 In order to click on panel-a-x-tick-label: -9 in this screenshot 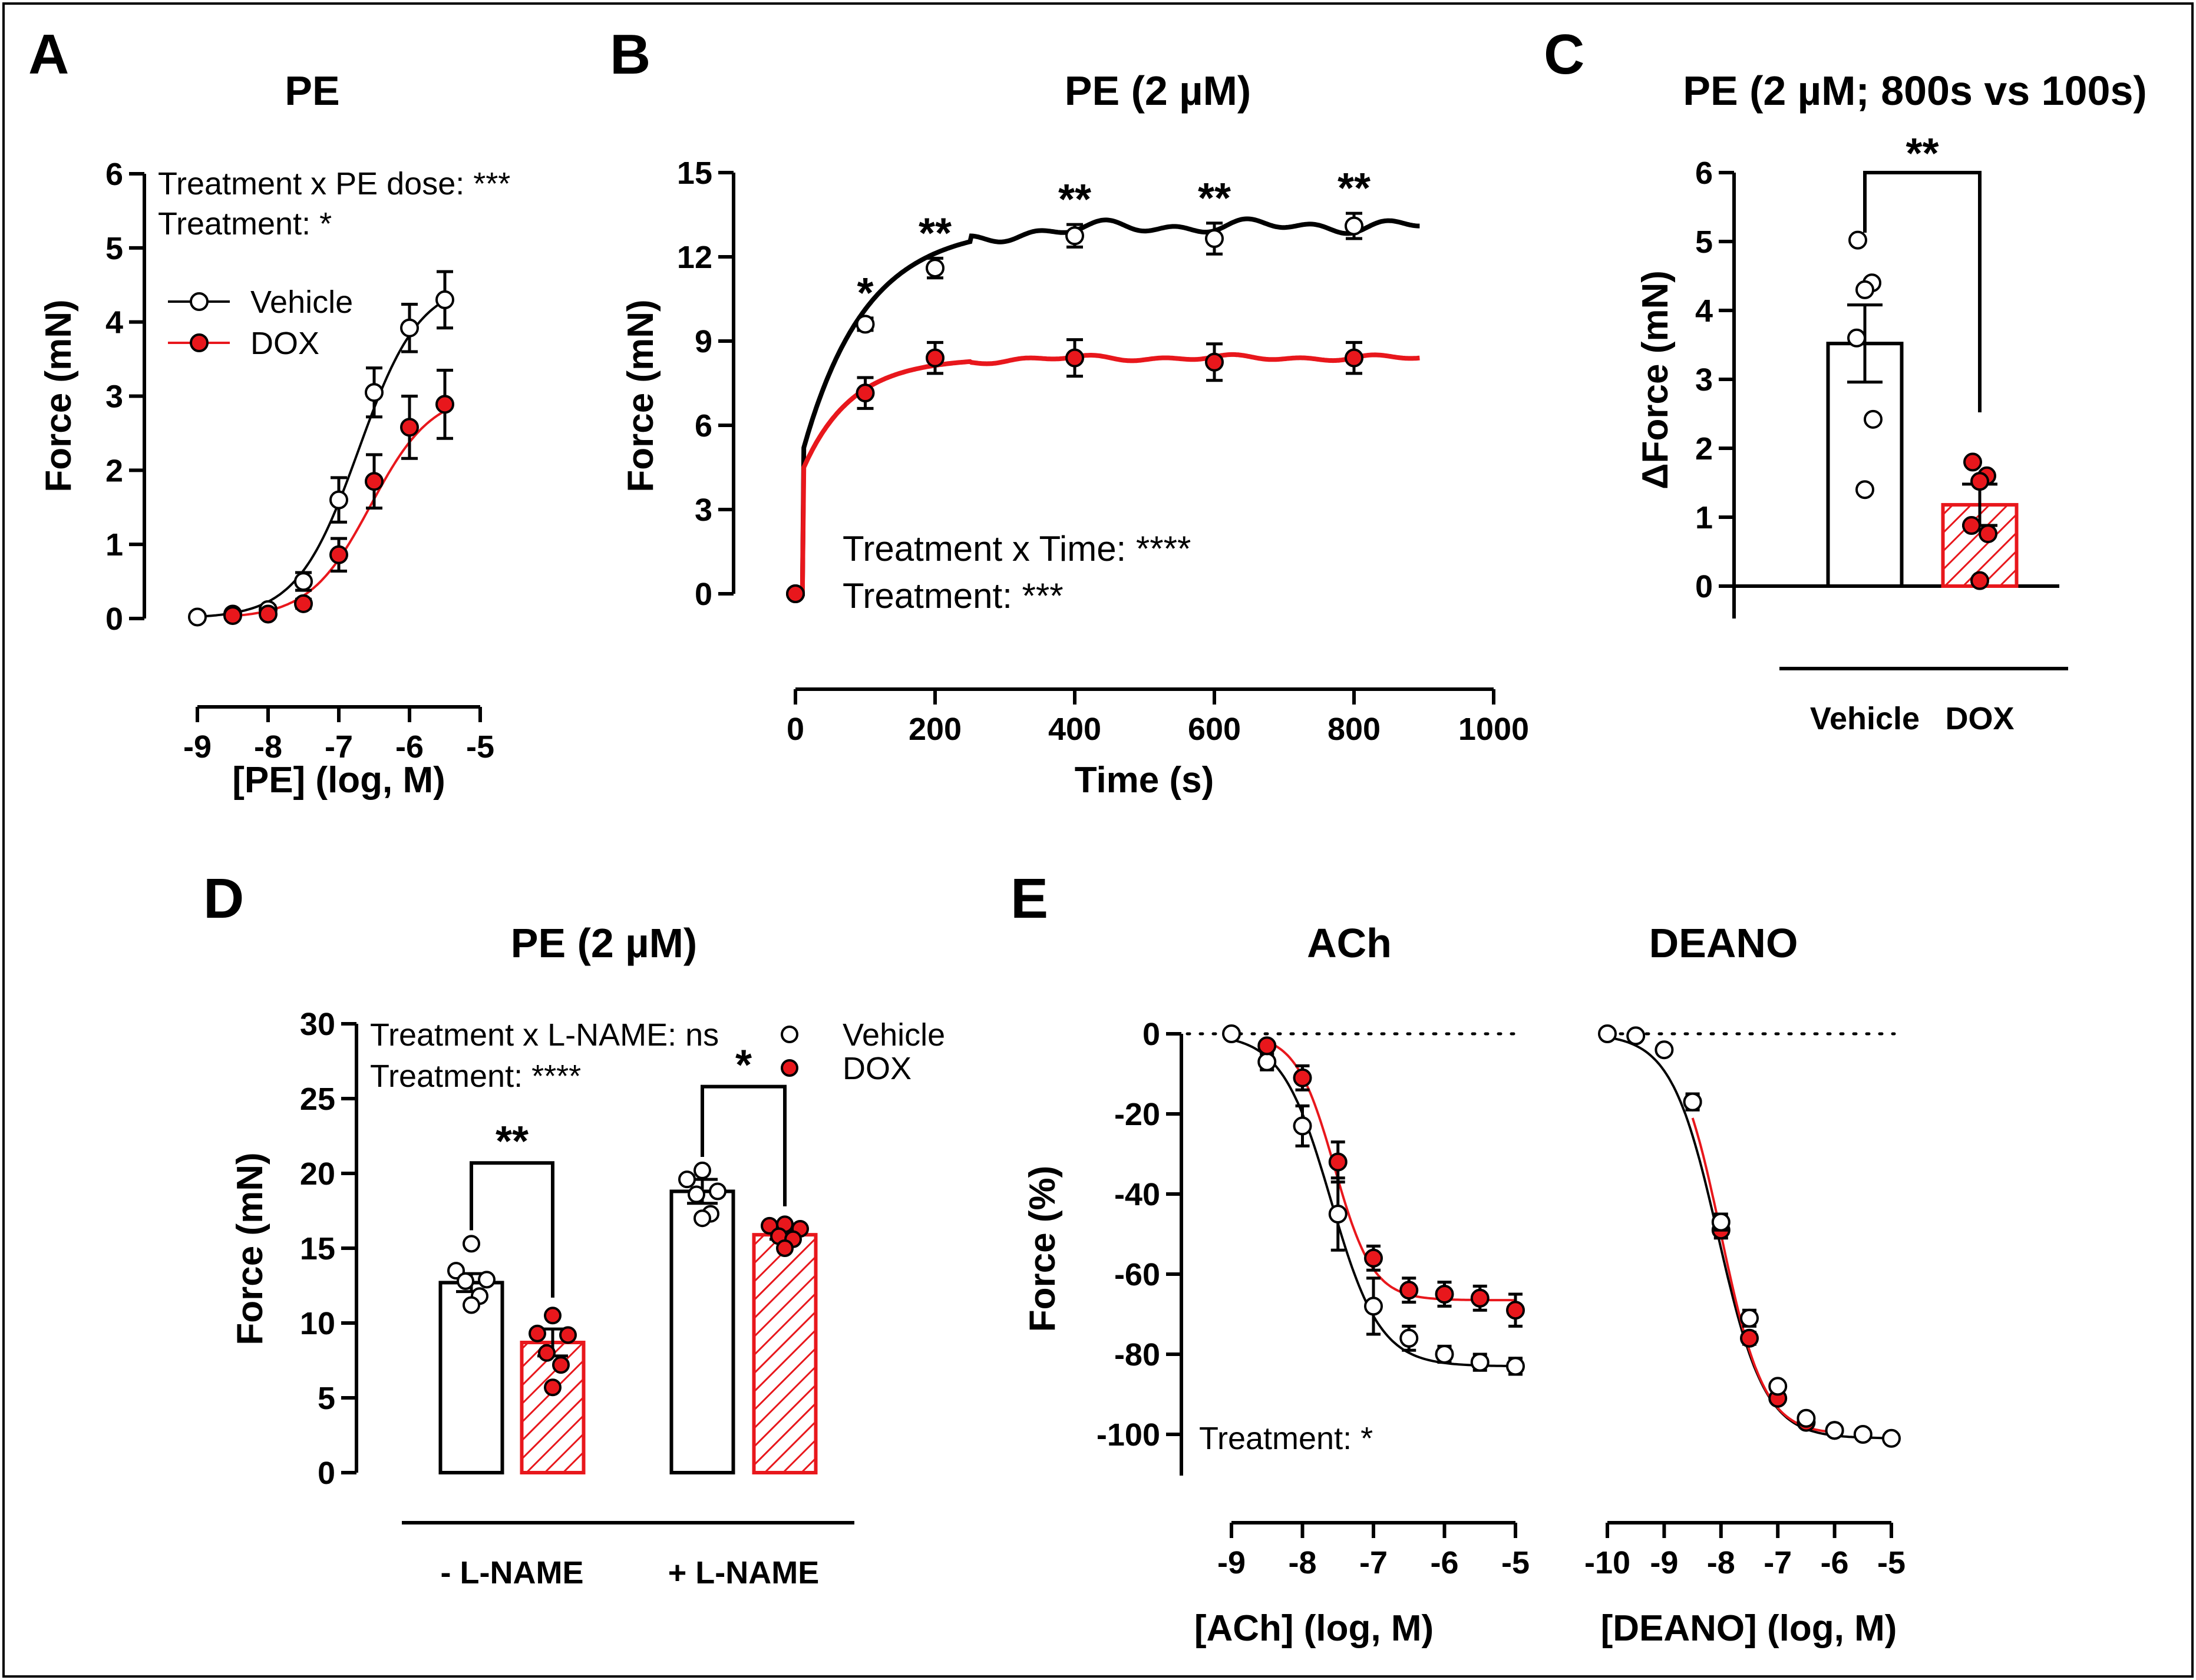, I will do `click(197, 747)`.